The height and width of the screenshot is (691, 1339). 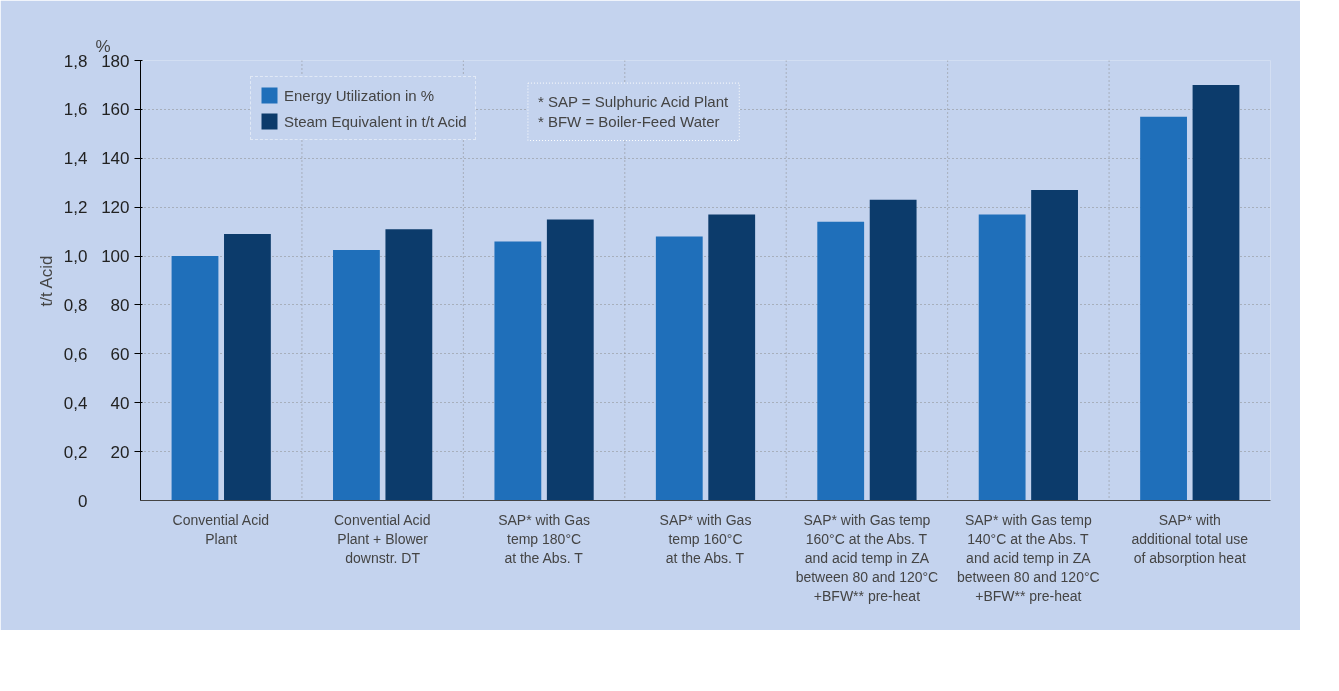 What do you see at coordinates (115, 208) in the screenshot?
I see `y2-tick-label: 120` at bounding box center [115, 208].